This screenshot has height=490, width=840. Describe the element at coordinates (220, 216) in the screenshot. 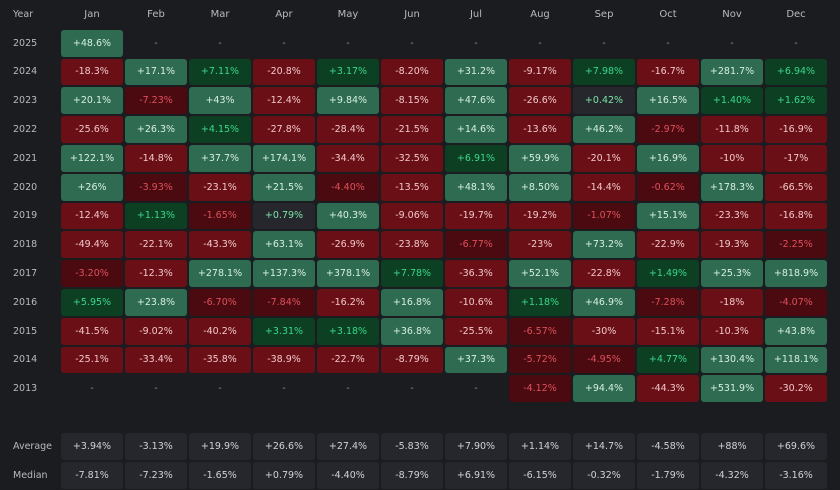

I see `return-cell: -1.65%` at that location.